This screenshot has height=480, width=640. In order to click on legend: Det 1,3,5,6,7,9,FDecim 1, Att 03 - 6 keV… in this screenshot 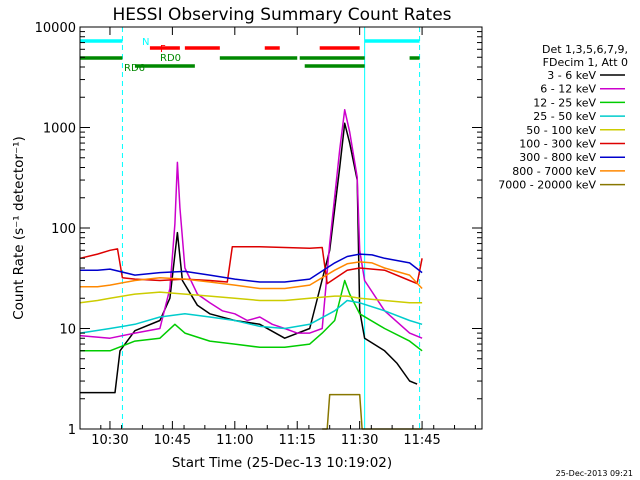, I will do `click(563, 117)`.